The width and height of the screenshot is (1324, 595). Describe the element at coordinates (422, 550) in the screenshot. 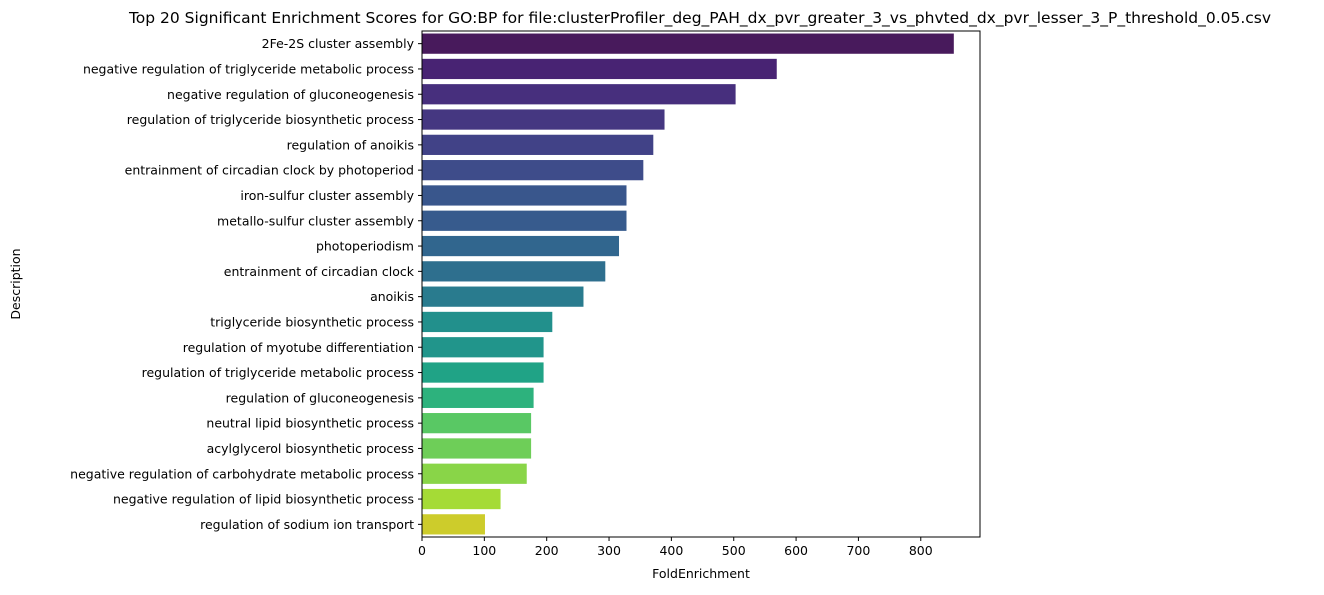

I see `x-tick-label: 0` at that location.